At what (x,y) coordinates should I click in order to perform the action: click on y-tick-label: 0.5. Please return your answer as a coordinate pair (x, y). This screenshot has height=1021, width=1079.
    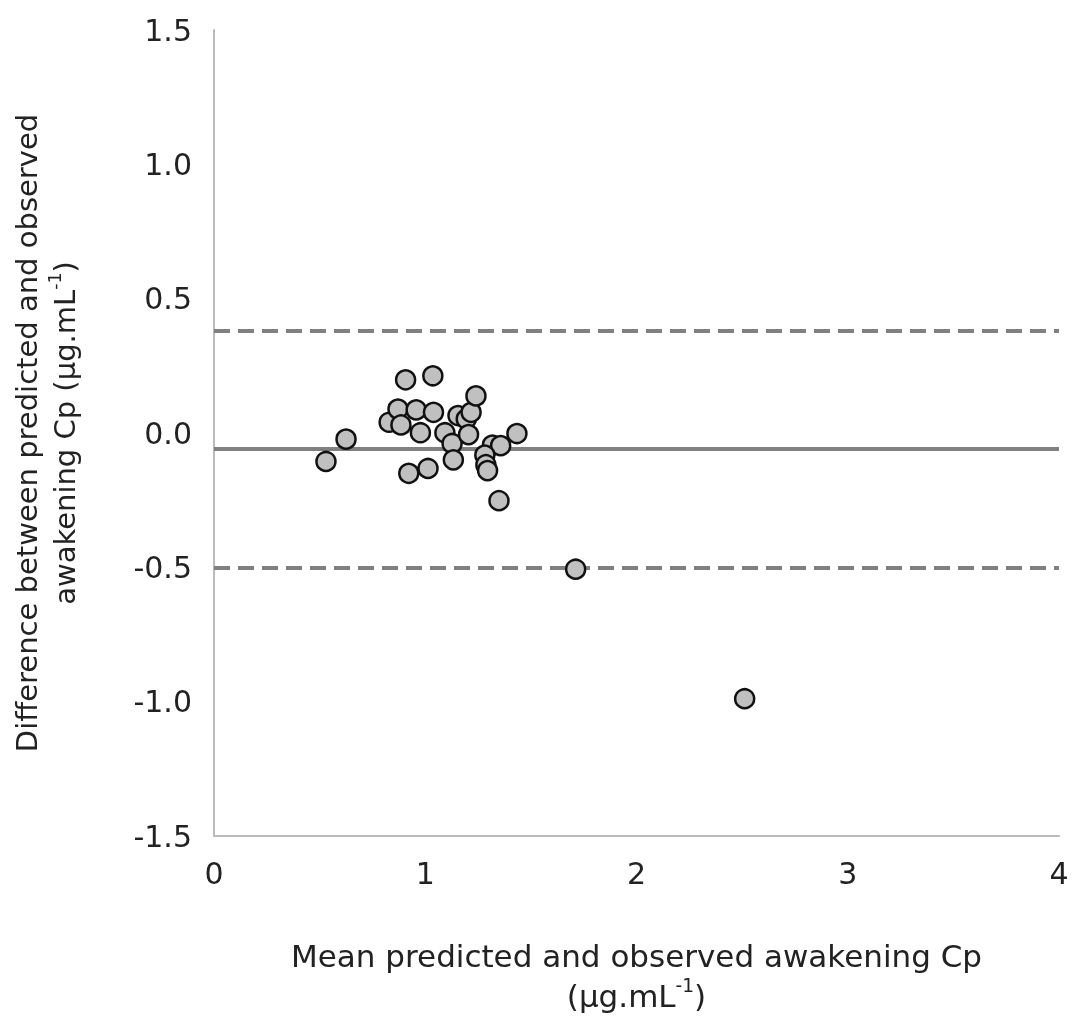
    Looking at the image, I should click on (168, 299).